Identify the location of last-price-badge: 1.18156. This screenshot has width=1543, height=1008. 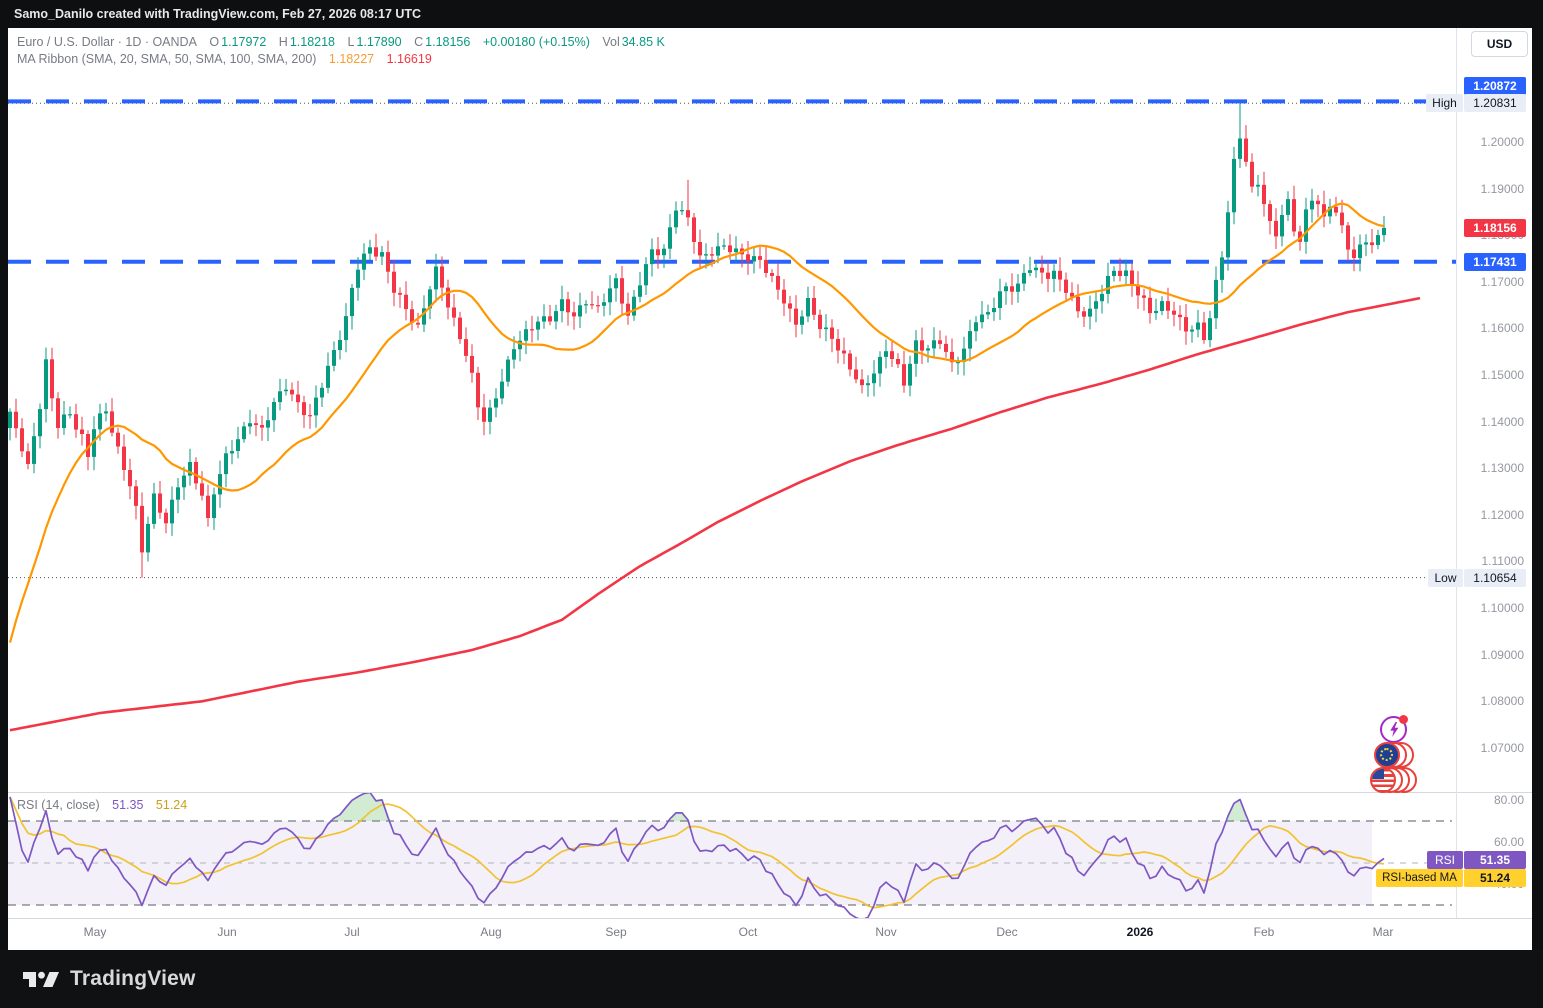
(1495, 227).